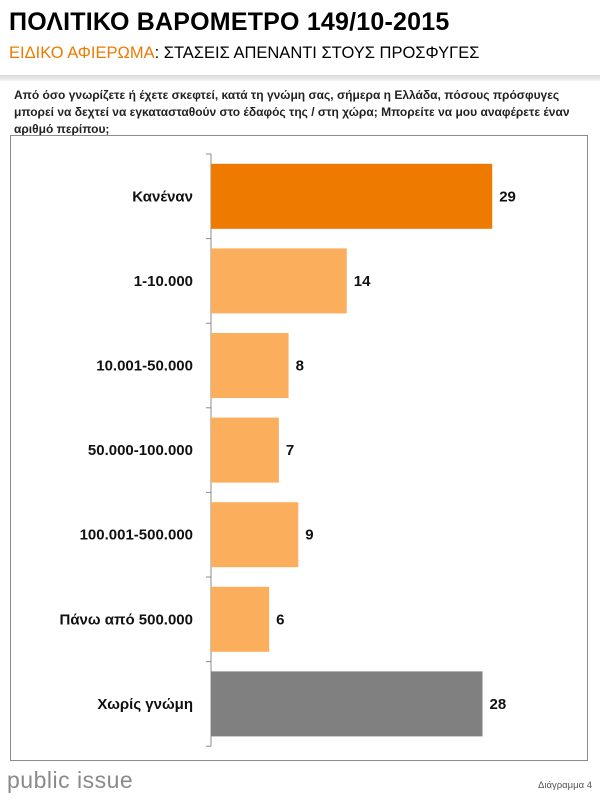  I want to click on data-label: 7, so click(290, 450).